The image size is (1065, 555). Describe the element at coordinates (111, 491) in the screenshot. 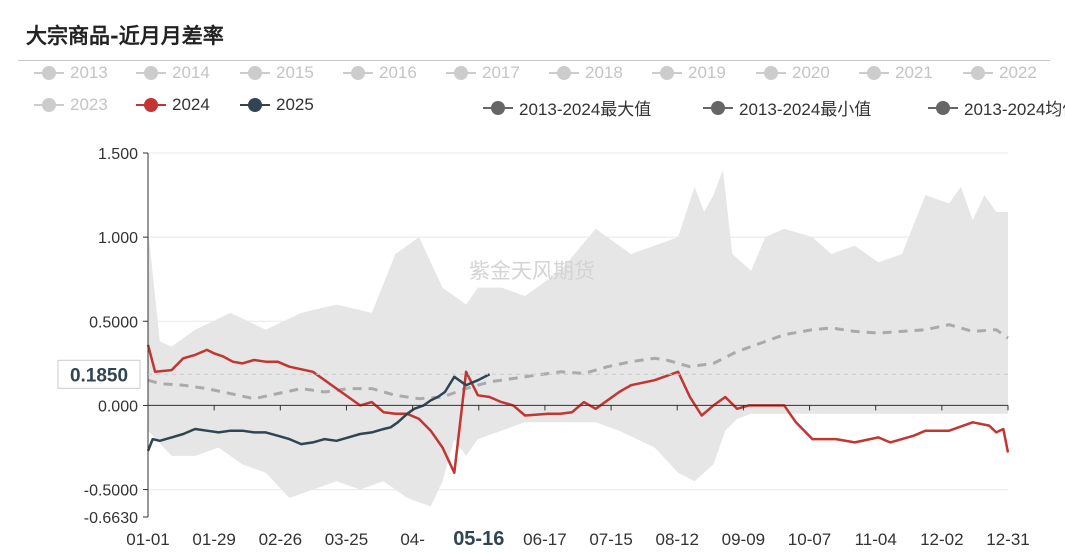

I see `y-tick-label: -0.5000` at that location.